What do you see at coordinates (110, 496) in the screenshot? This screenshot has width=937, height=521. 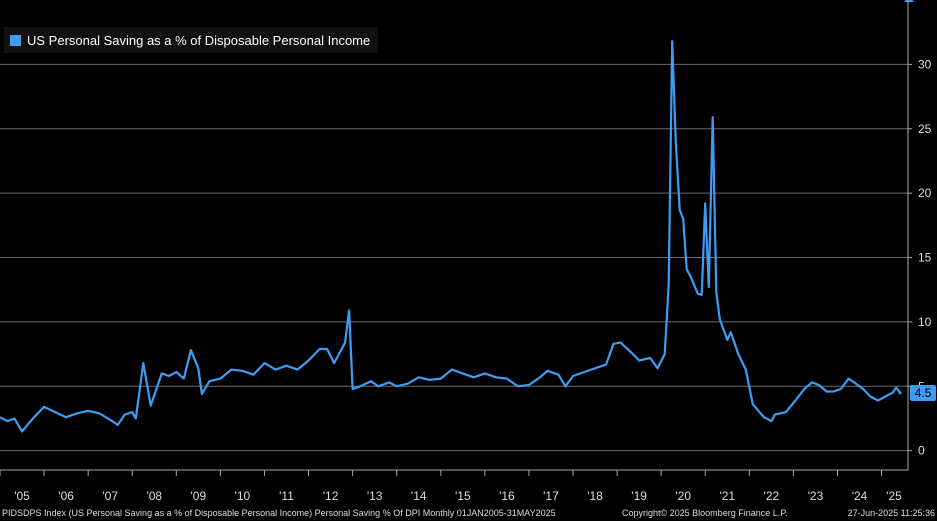 I see `x-tick-label: '07` at bounding box center [110, 496].